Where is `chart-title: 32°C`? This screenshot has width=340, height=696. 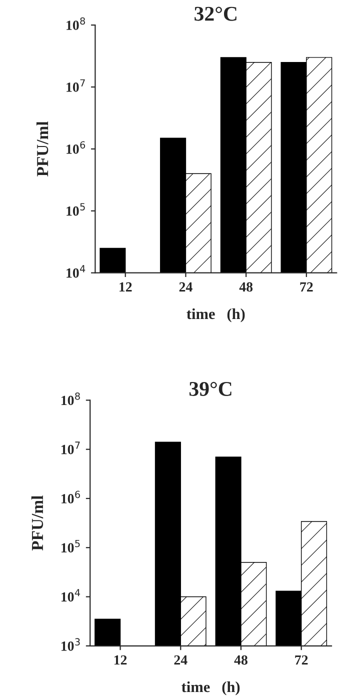 chart-title: 32°C is located at coordinates (215, 13).